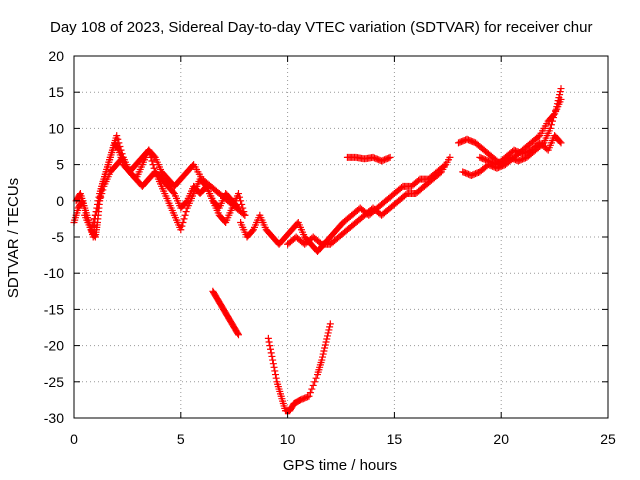  Describe the element at coordinates (340, 465) in the screenshot. I see `x-axis-label: GPS time / hours` at that location.